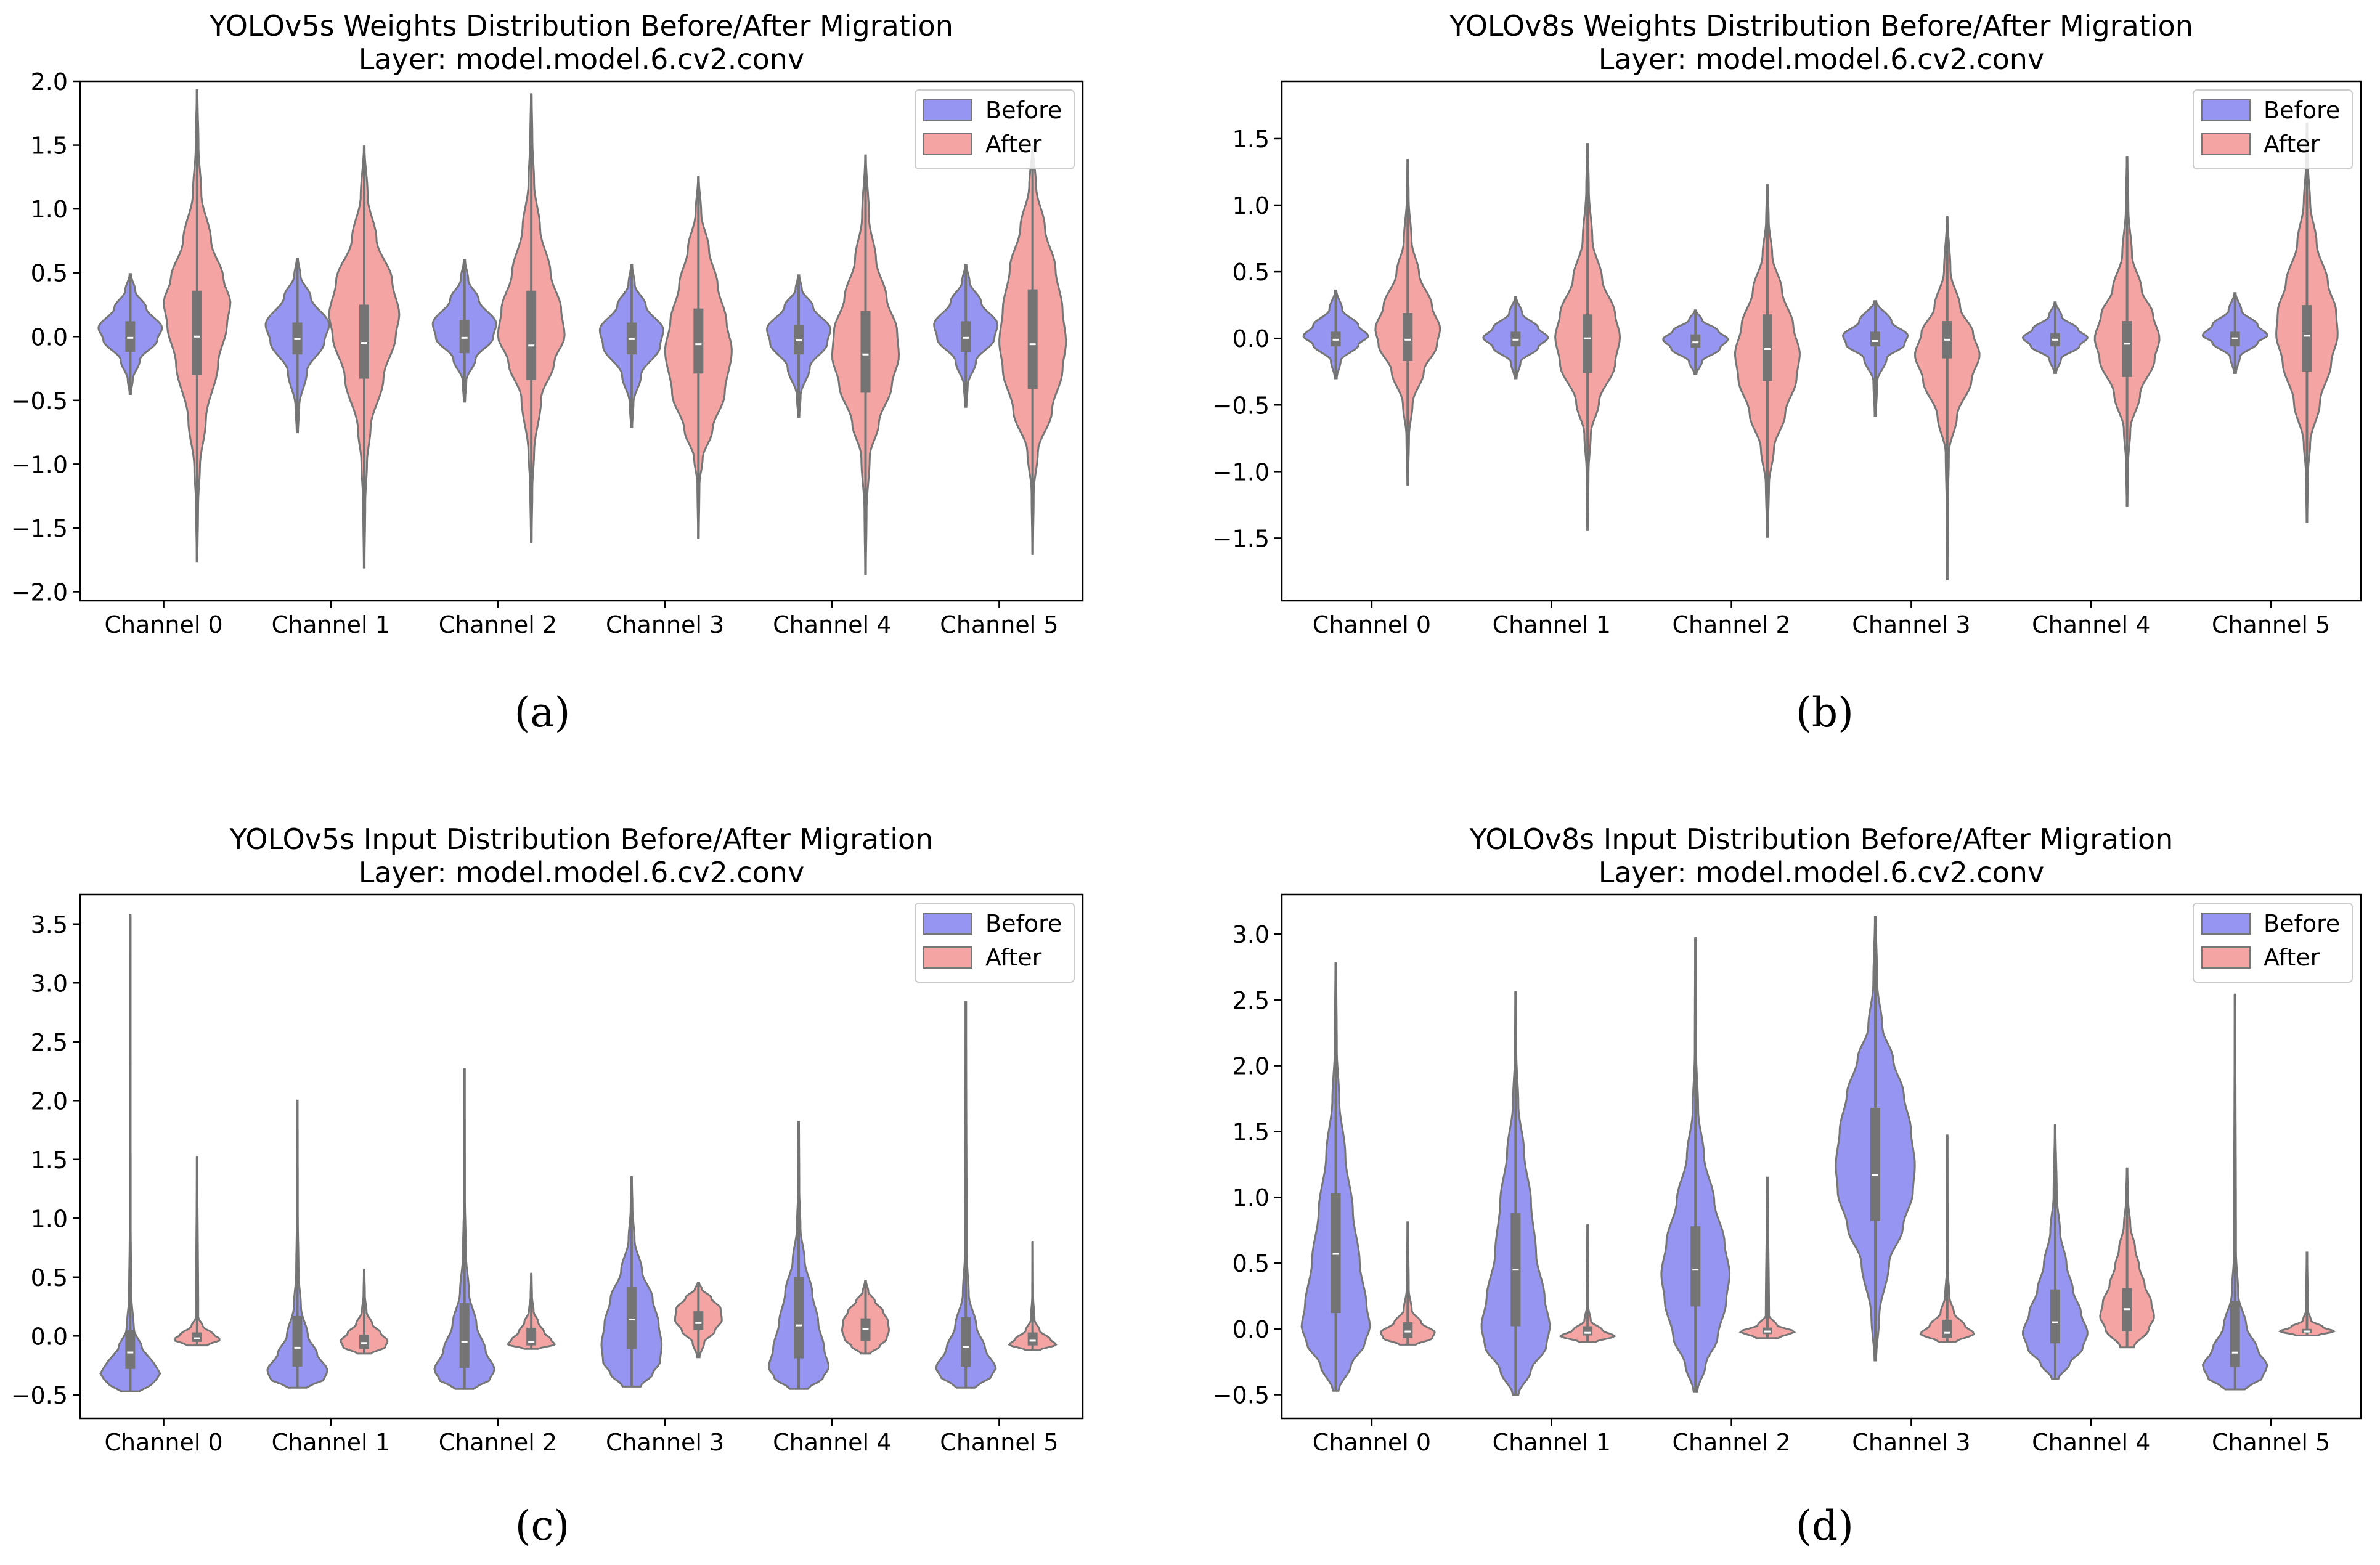 The image size is (2380, 1565). I want to click on caption-b: (b), so click(1825, 712).